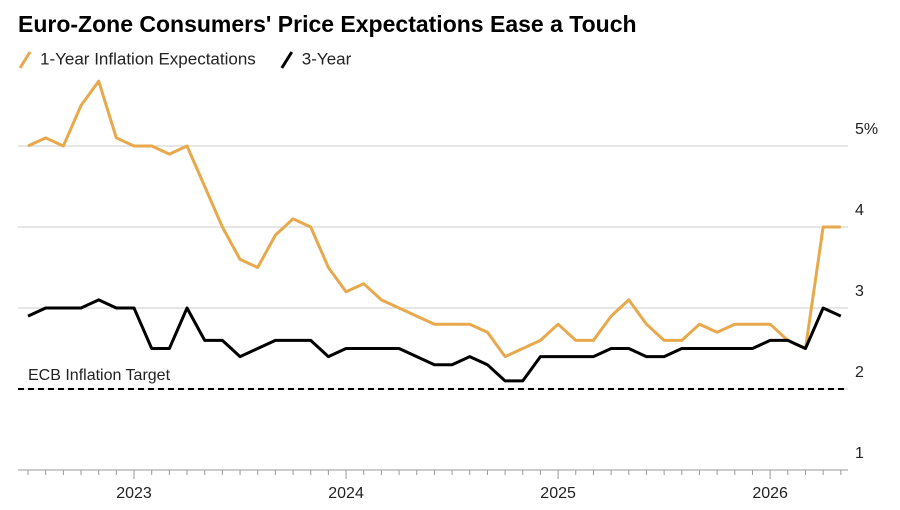  I want to click on x-tick-label: 2026, so click(770, 493).